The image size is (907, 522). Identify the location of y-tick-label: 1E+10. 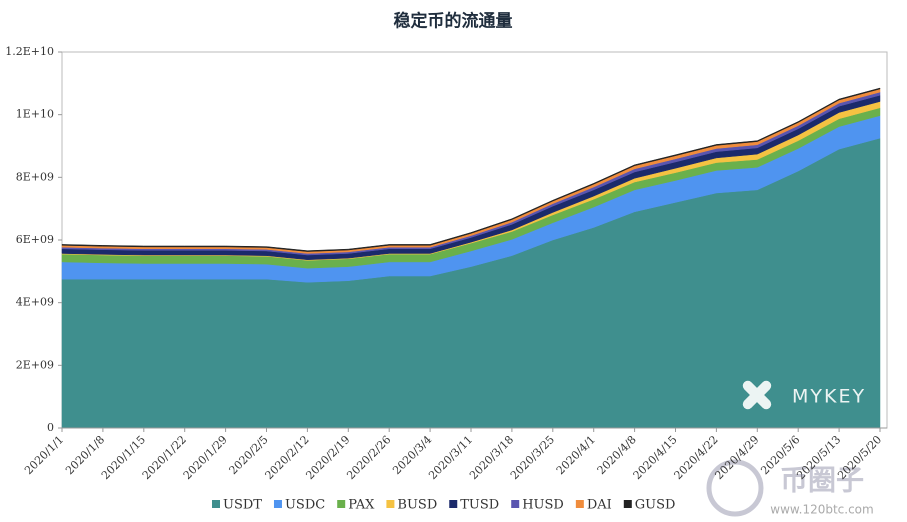
(35, 114).